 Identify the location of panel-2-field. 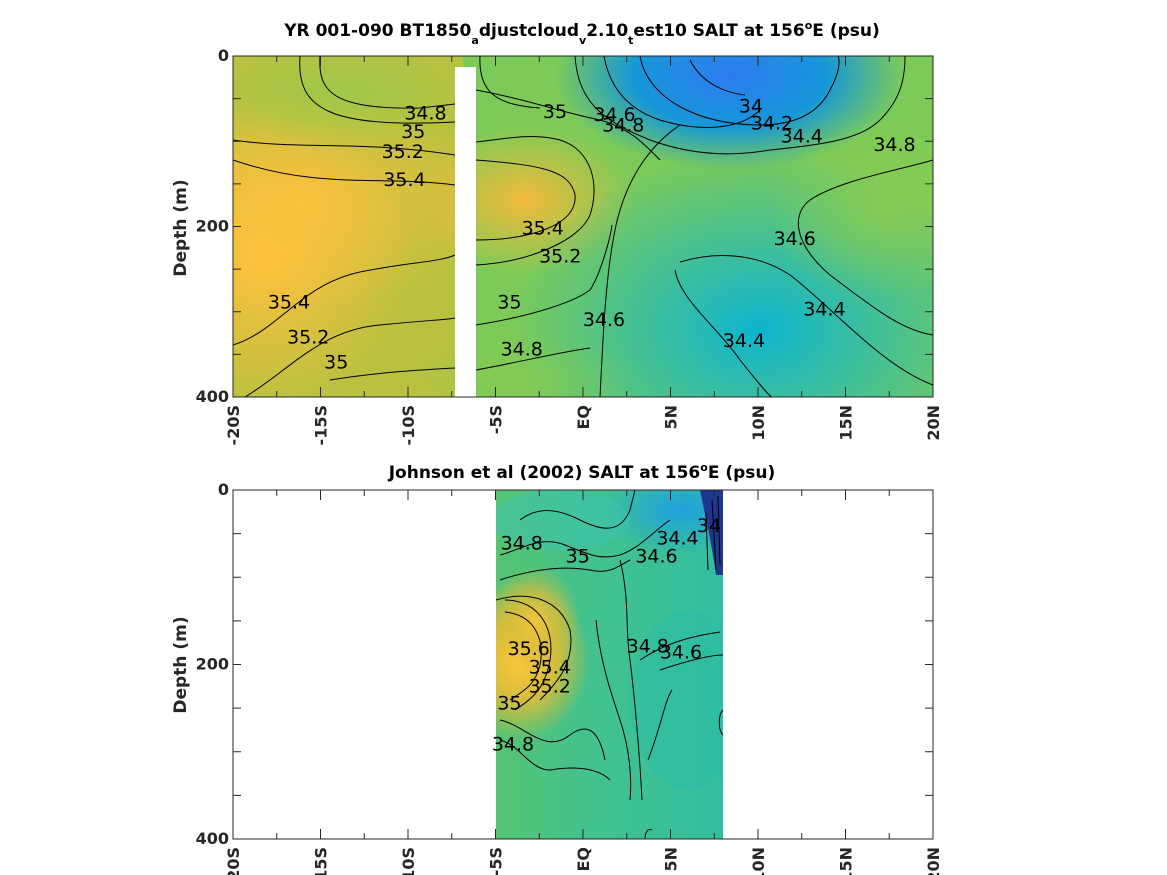
(609, 664).